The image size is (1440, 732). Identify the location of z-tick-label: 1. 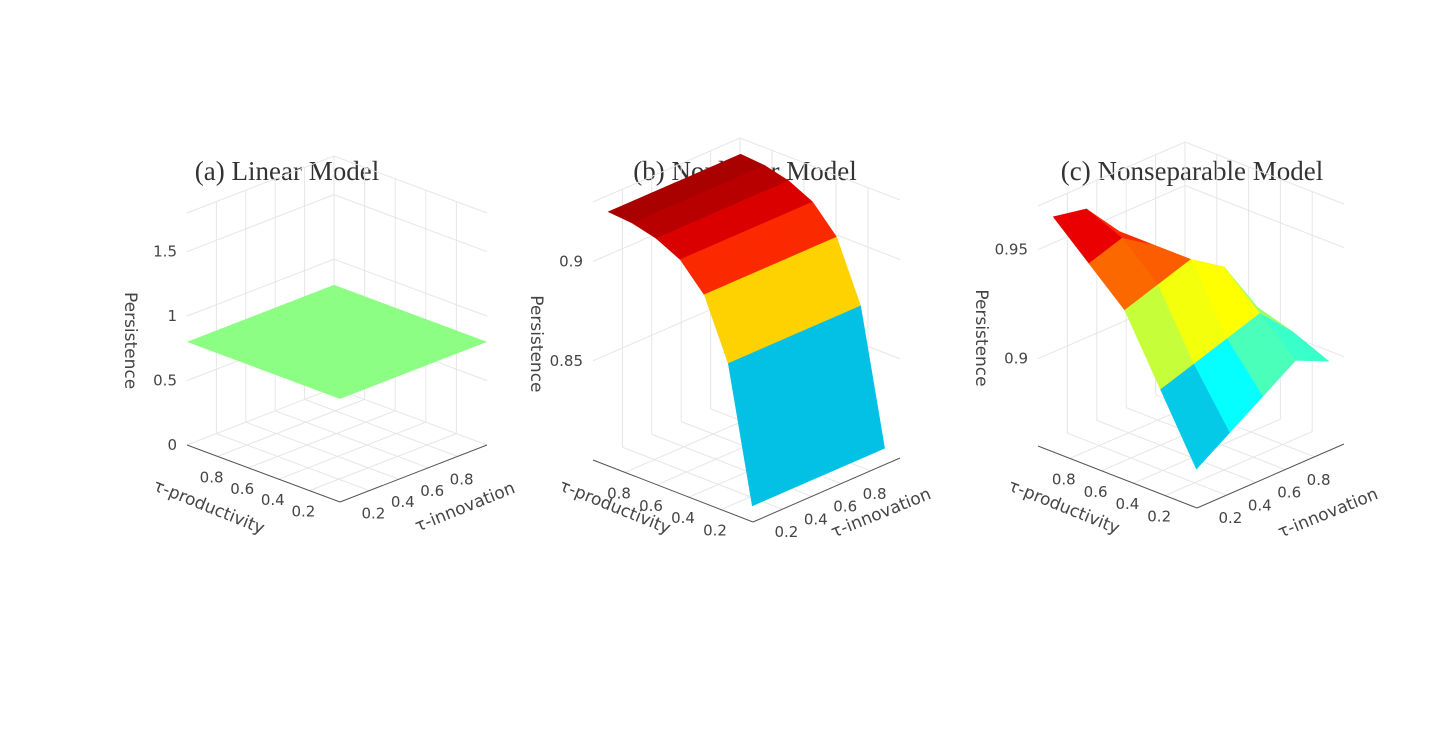
(172, 316).